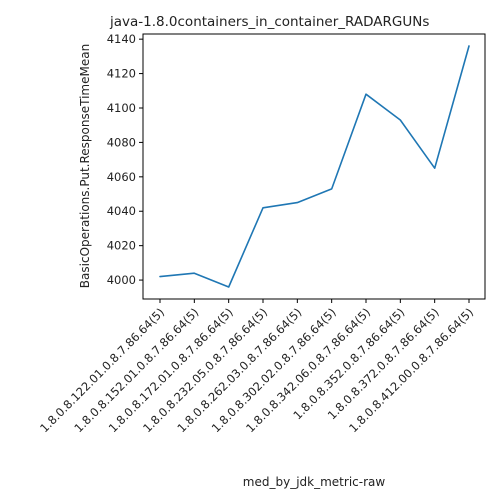 Image resolution: width=500 pixels, height=500 pixels. I want to click on y-axis-label: BasicOperations.Put.ResponseTimeMean, so click(85, 166).